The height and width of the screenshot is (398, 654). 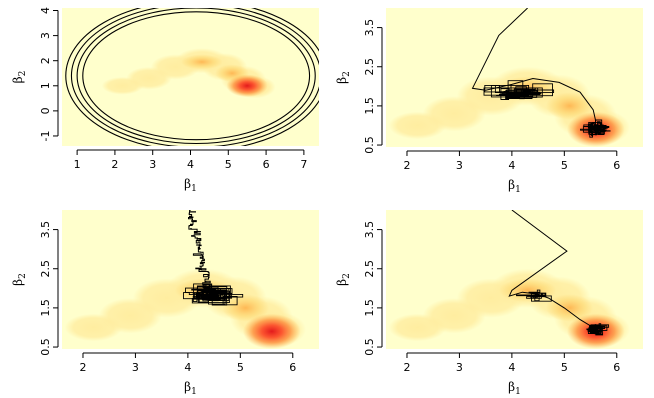 What do you see at coordinates (45, 135) in the screenshot?
I see `y-tick-label: -1` at bounding box center [45, 135].